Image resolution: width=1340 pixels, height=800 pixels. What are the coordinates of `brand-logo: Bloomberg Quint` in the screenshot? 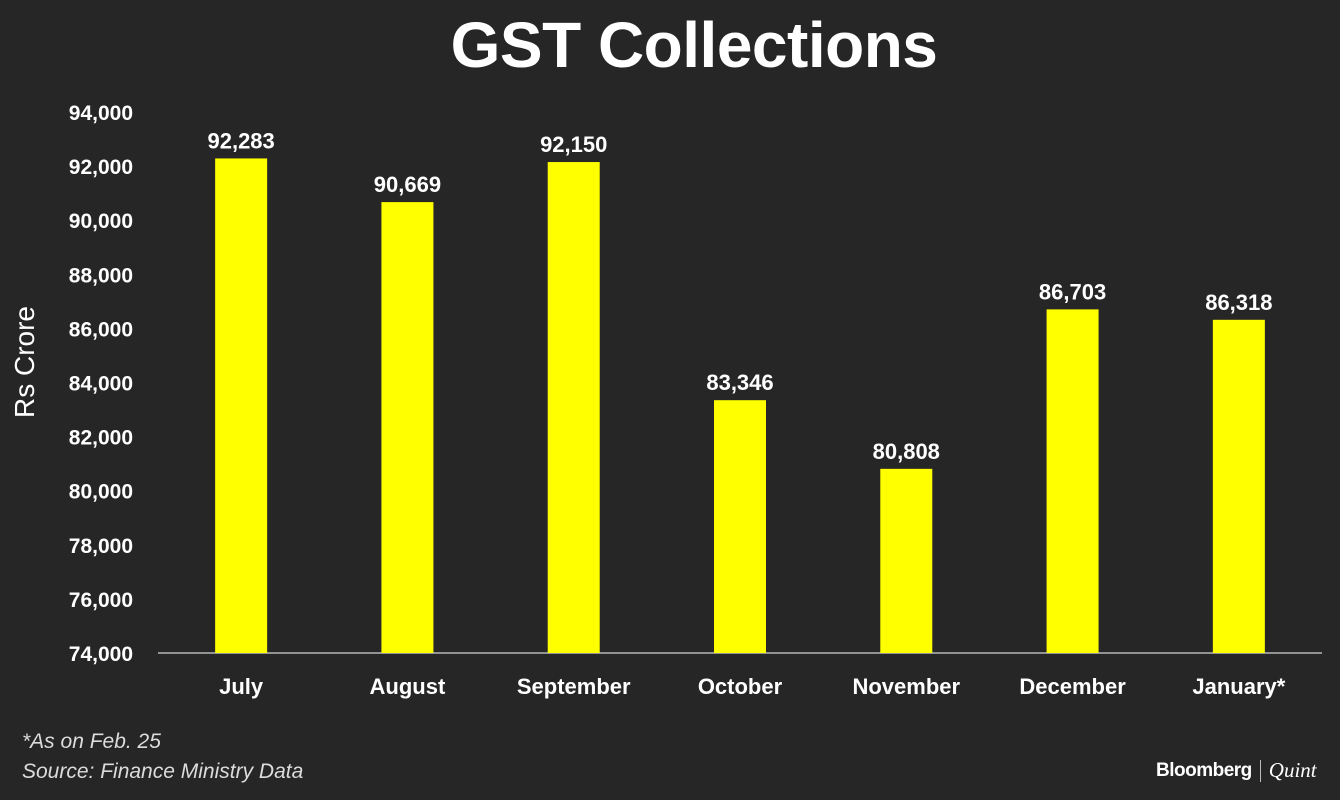 It's located at (1236, 770).